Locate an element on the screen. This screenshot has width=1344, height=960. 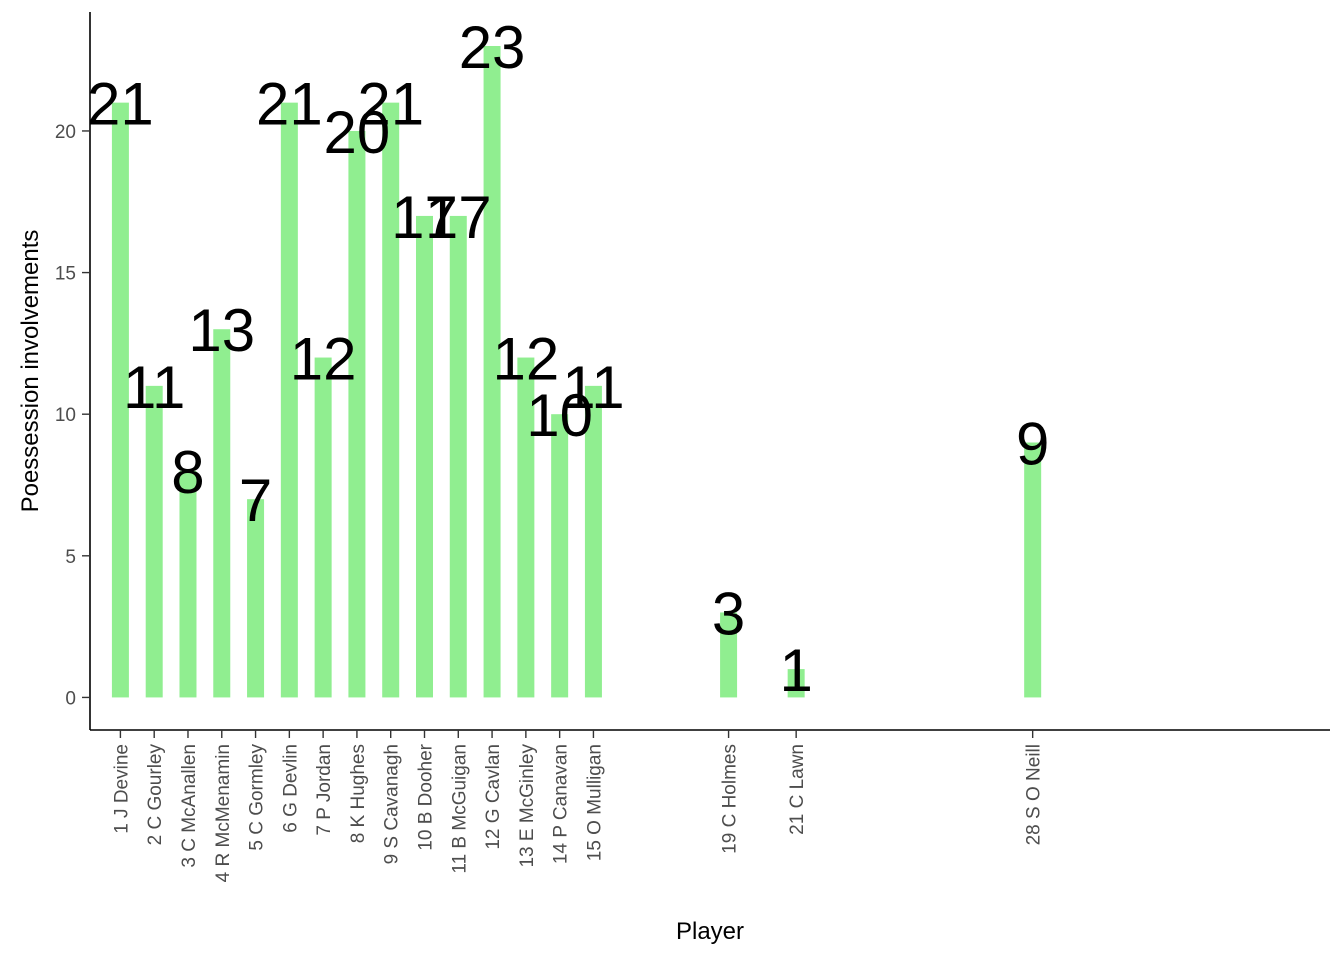
y-tick-label: 5 is located at coordinates (70, 557).